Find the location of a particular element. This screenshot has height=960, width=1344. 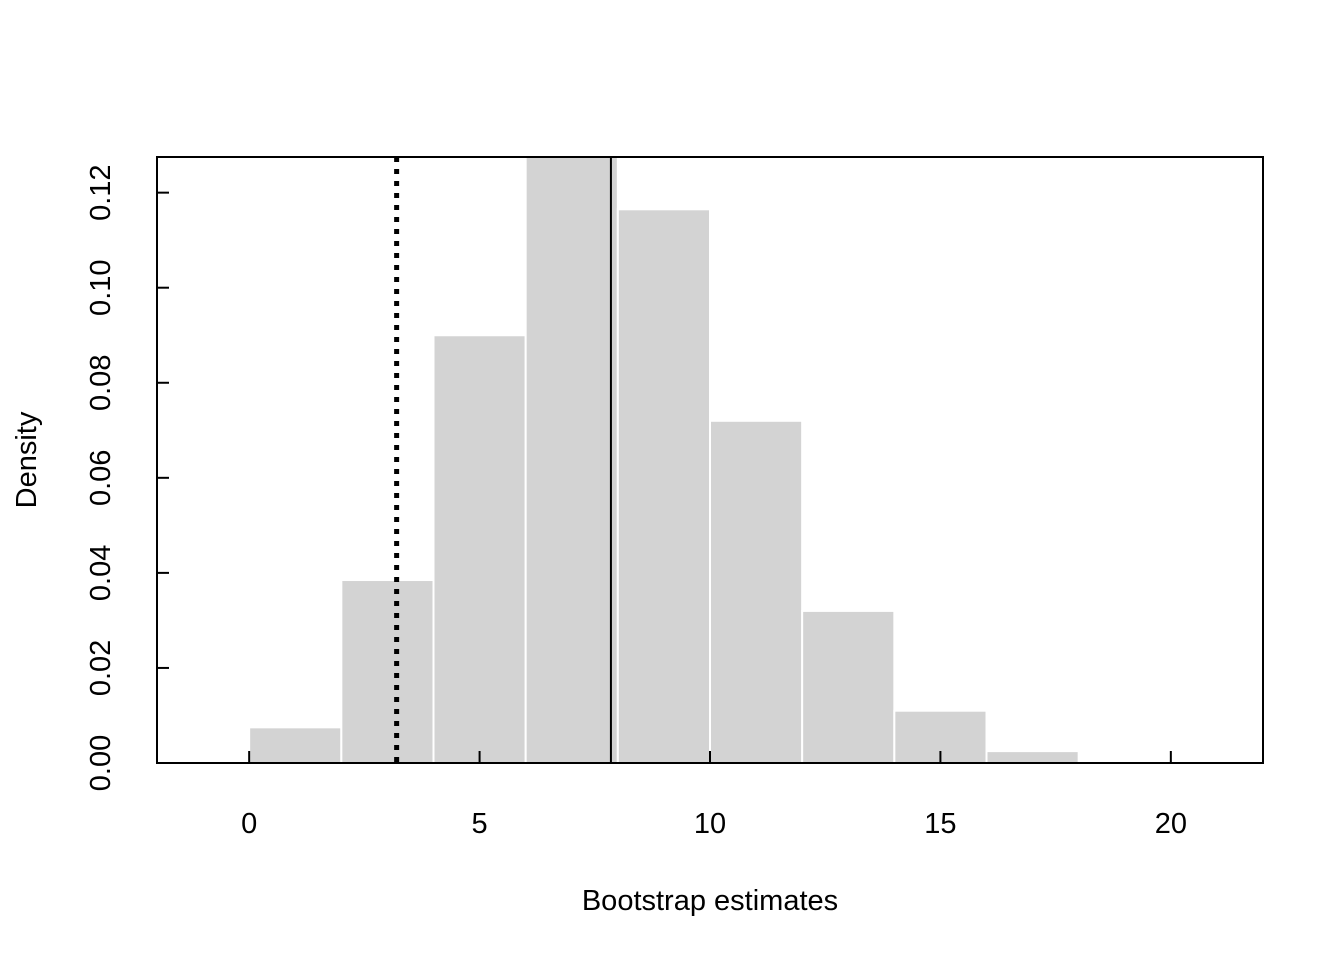

x-axis-title: Bootstrap estimates is located at coordinates (710, 901).